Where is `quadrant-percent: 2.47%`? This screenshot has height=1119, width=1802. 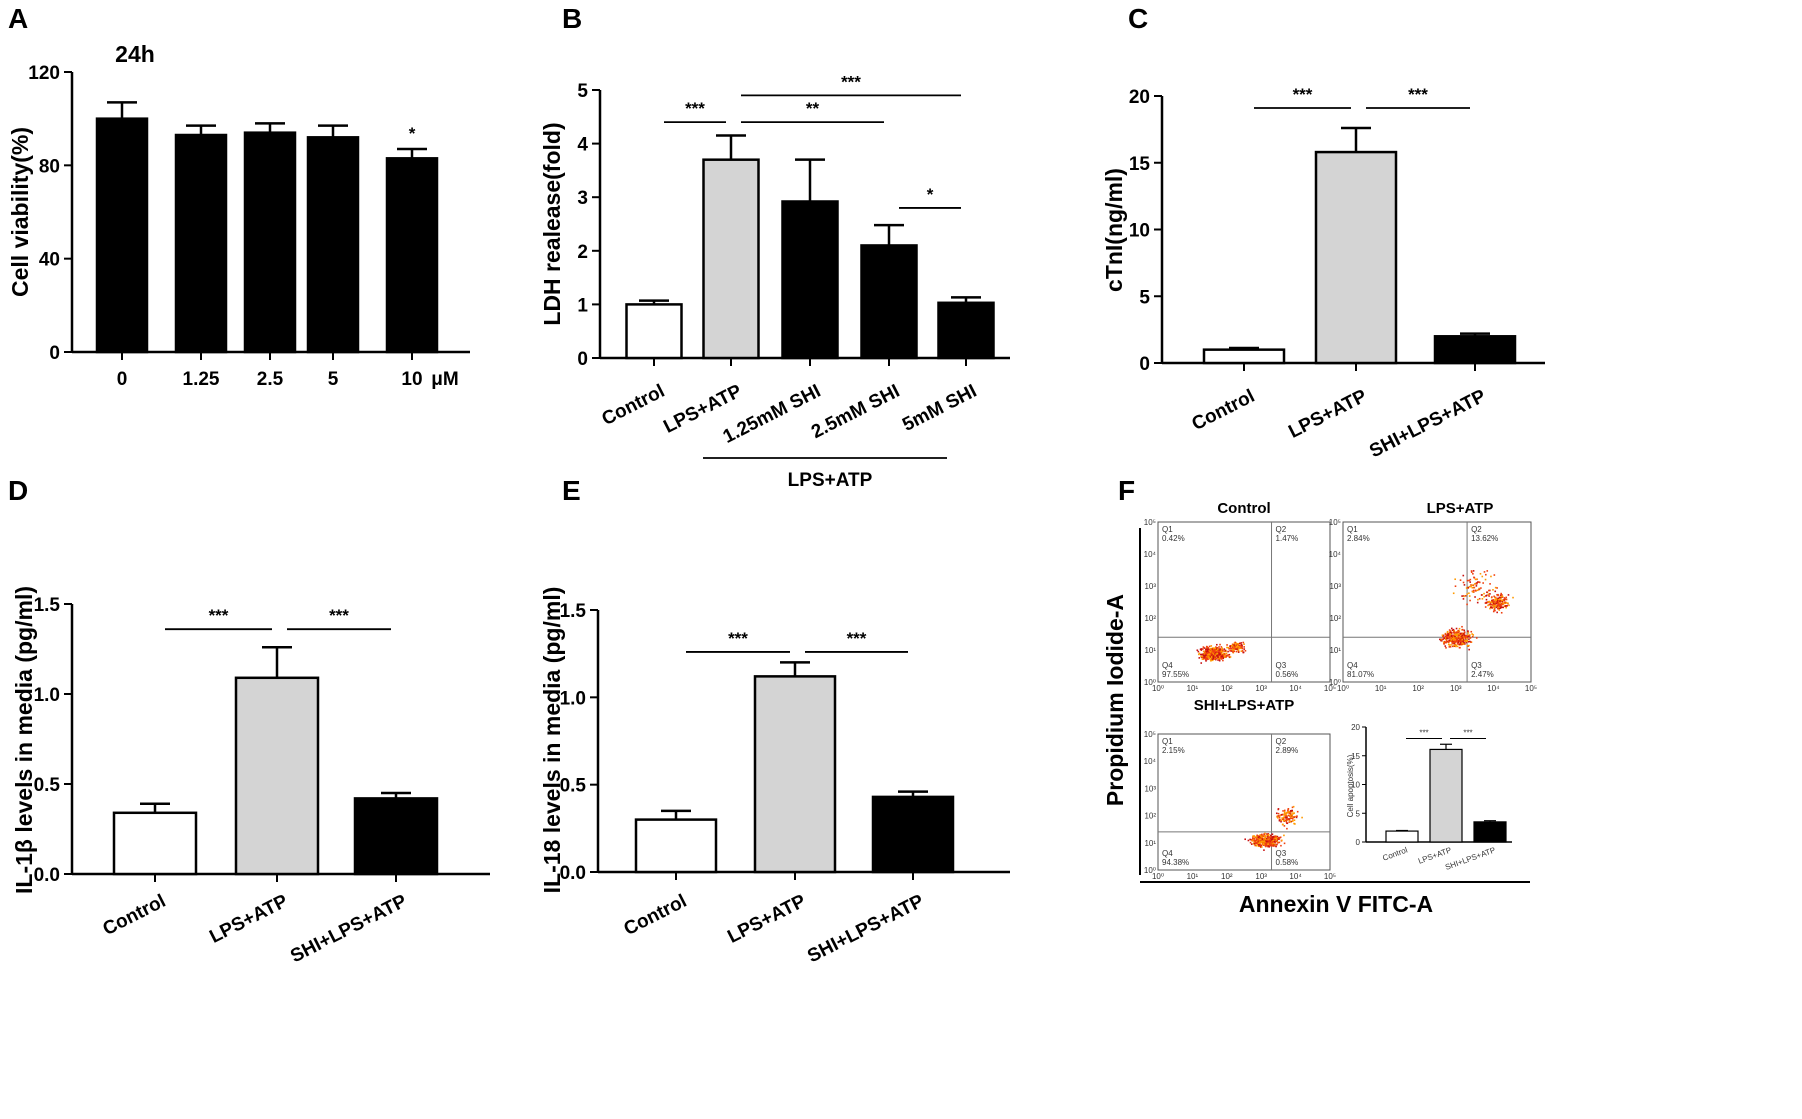
quadrant-percent: 2.47% is located at coordinates (1482, 674).